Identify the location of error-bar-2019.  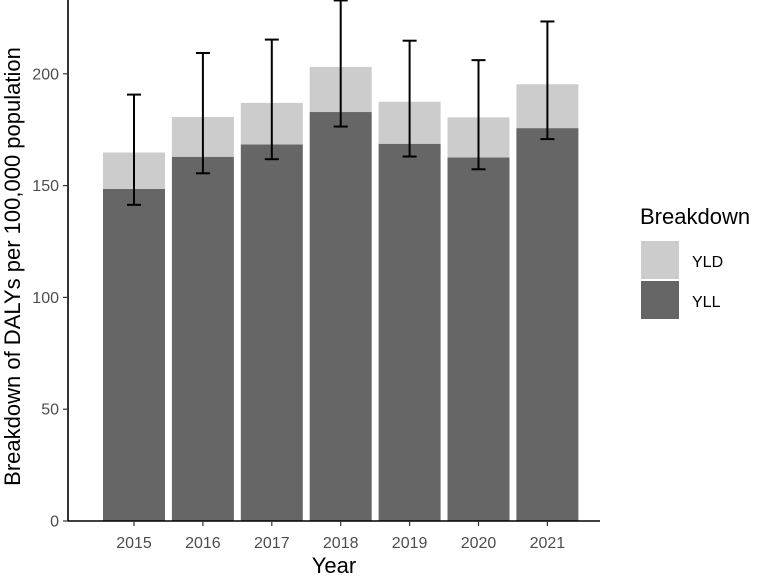
(409, 98).